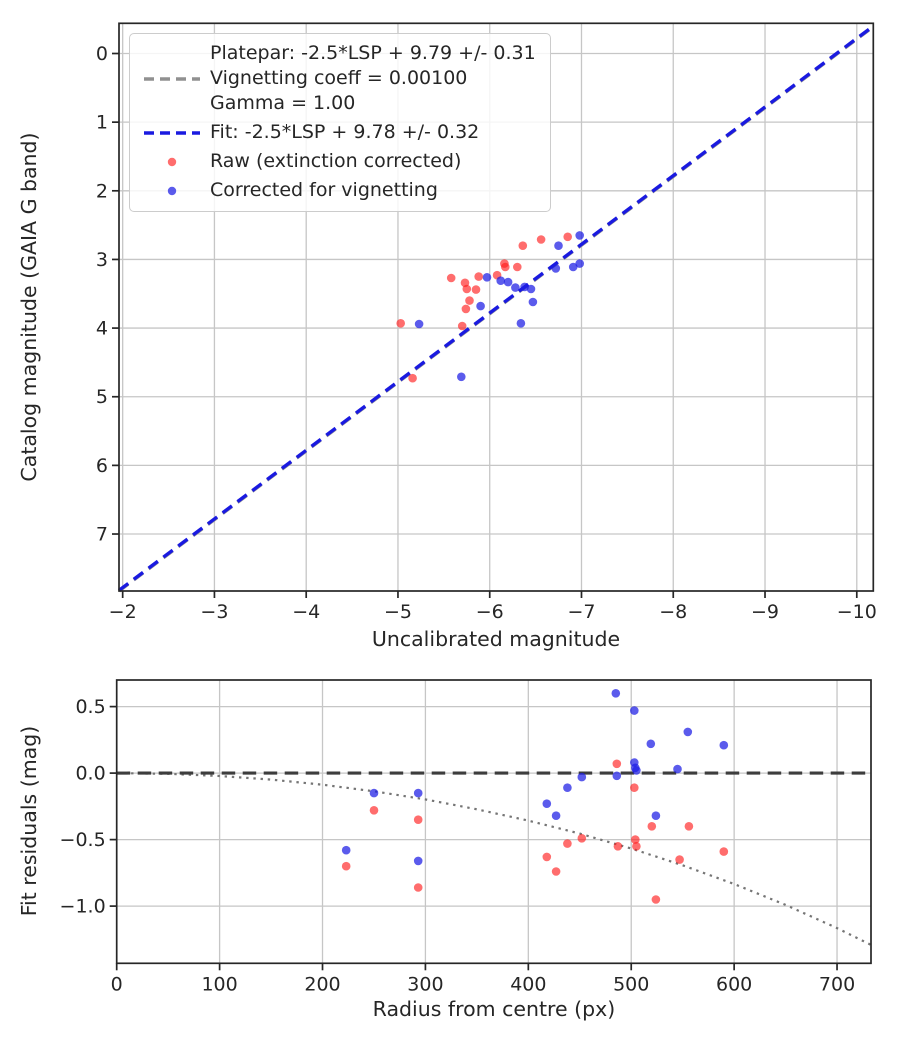 Image resolution: width=900 pixels, height=1050 pixels. I want to click on x-tick-label: 500, so click(631, 984).